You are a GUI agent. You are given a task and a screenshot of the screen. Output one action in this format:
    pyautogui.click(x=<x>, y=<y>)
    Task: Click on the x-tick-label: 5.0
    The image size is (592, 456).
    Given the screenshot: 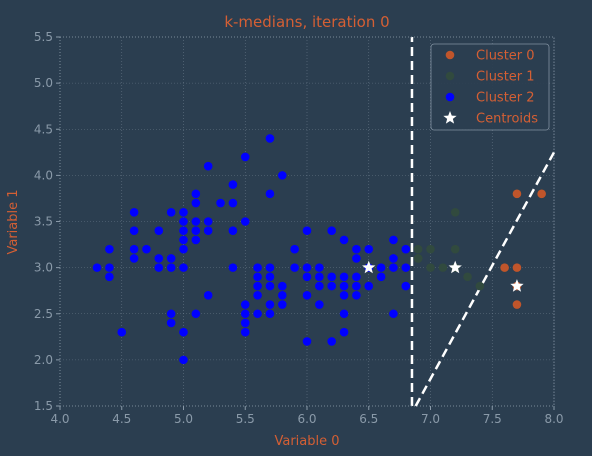 What is the action you would take?
    pyautogui.click(x=183, y=419)
    